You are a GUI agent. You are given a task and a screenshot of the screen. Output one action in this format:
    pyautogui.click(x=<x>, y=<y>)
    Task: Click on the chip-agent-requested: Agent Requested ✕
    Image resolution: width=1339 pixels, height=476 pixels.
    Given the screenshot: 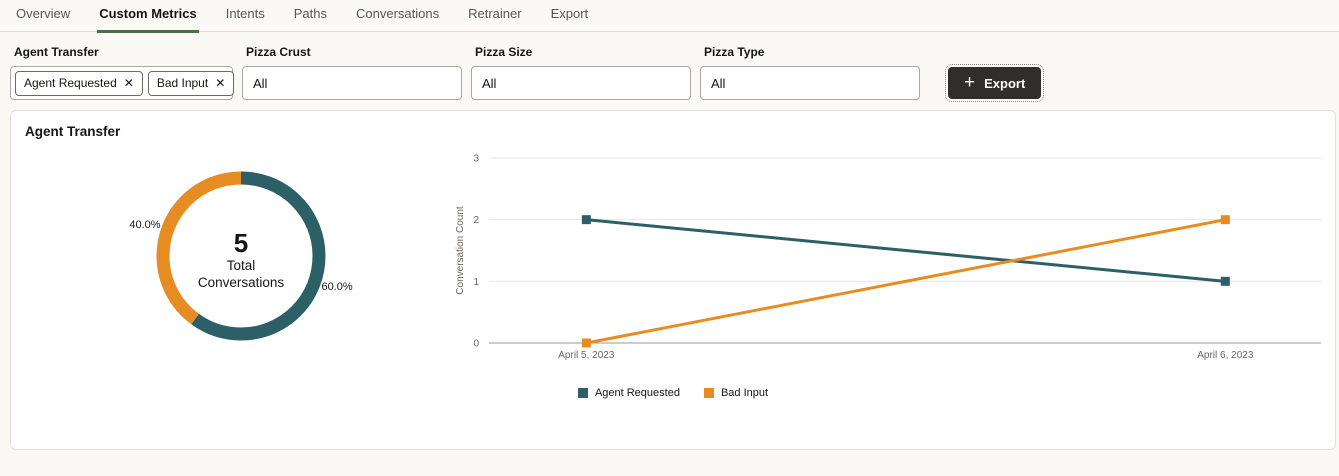 What is the action you would take?
    pyautogui.click(x=79, y=83)
    